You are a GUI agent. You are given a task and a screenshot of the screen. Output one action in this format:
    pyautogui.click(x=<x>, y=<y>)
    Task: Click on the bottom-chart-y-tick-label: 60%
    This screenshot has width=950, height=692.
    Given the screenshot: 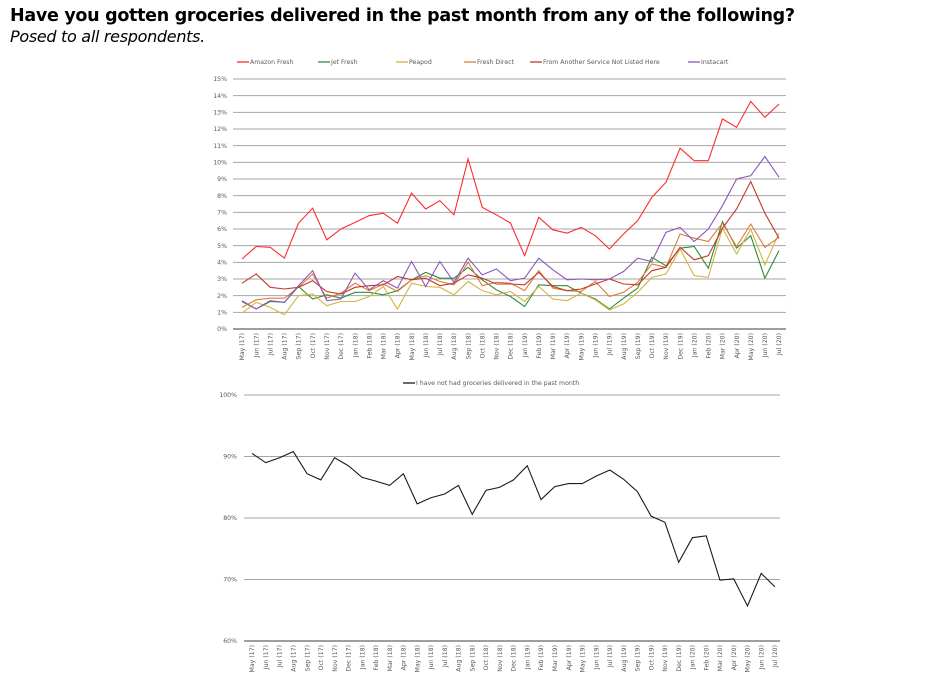 What is the action you would take?
    pyautogui.click(x=230, y=641)
    